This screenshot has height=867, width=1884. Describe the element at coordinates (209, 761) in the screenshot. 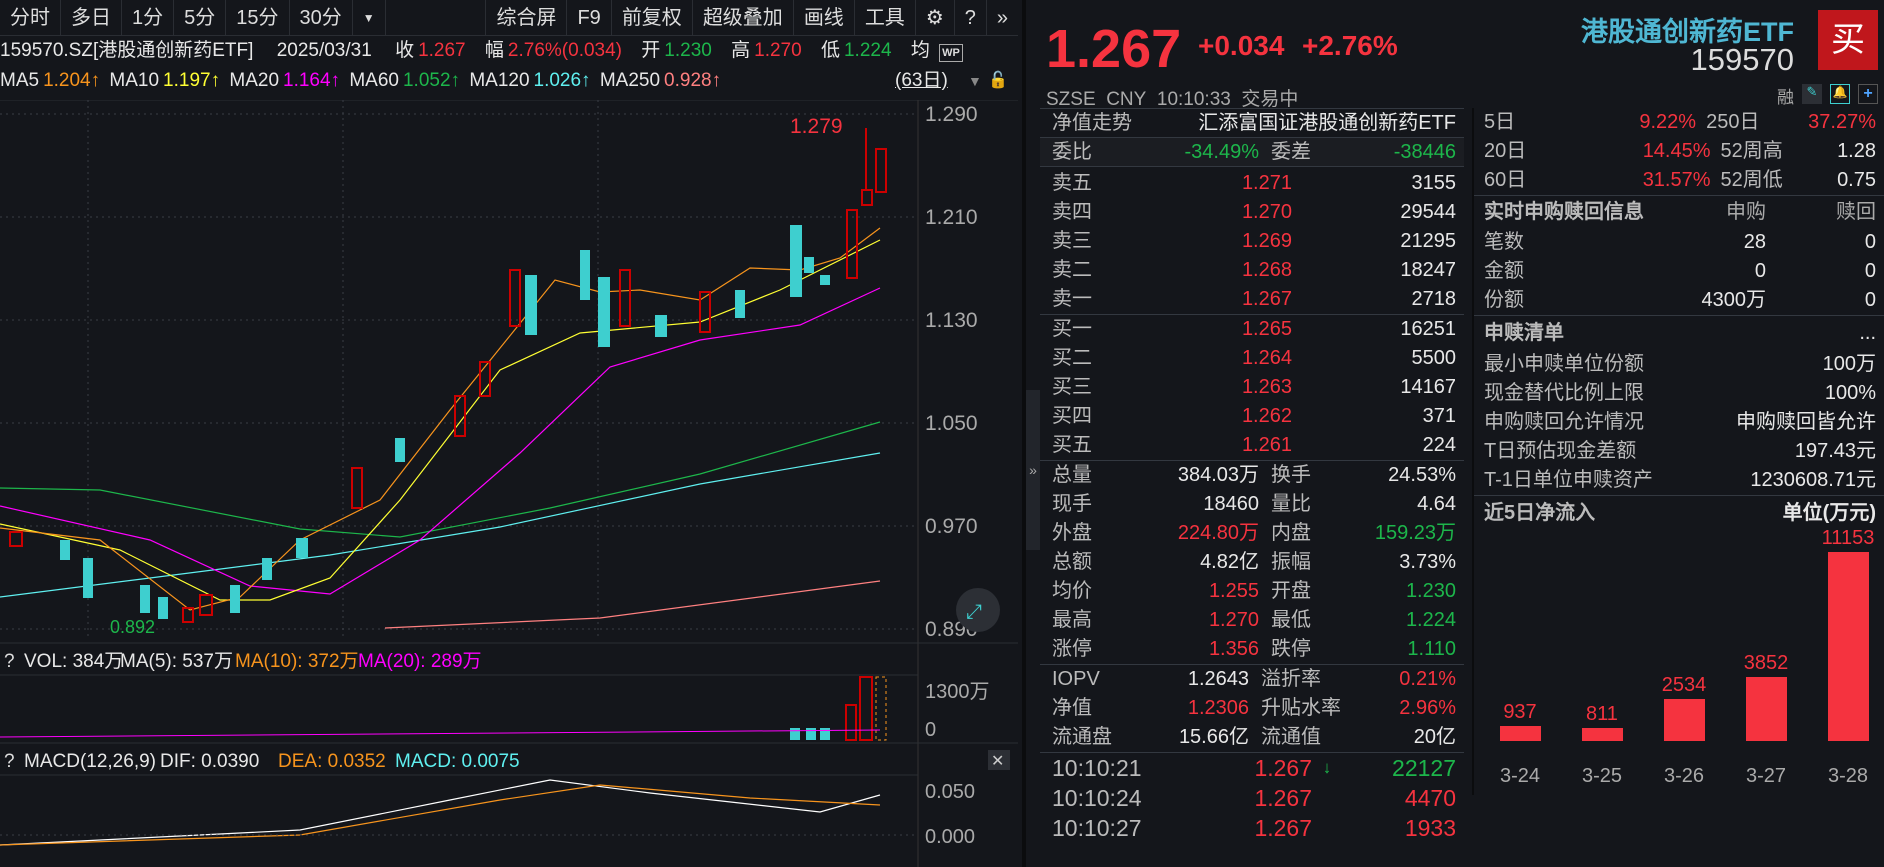

I see `macd-dif: DIF: 0.0390` at that location.